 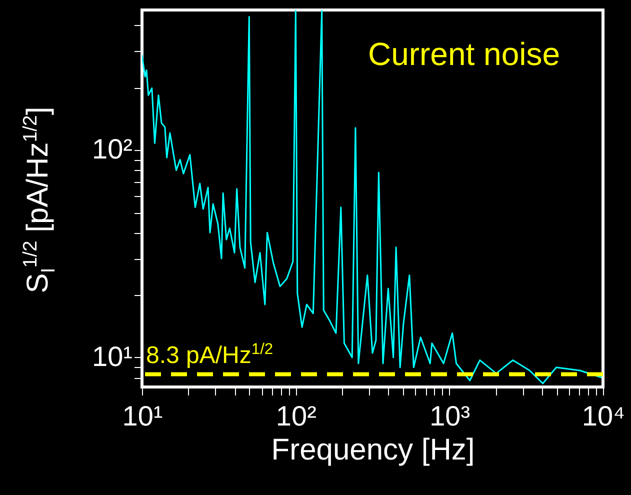 I want to click on annotation: Current noise, so click(x=464, y=54).